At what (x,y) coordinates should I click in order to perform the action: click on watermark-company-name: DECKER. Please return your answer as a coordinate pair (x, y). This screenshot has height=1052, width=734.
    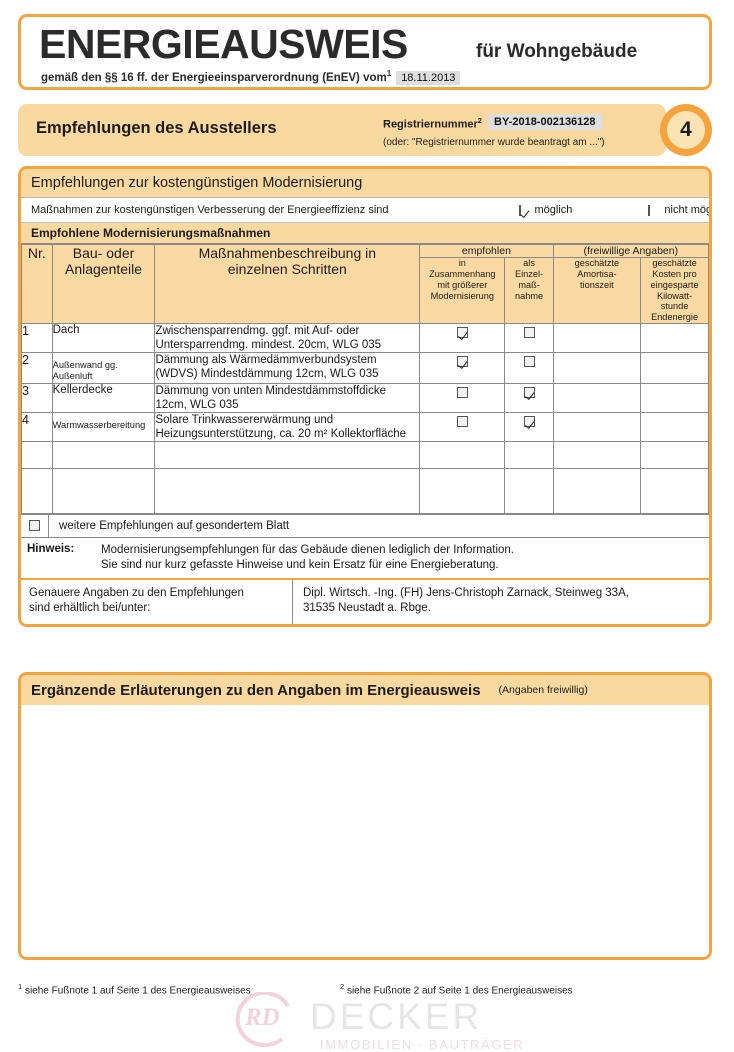
    Looking at the image, I should click on (396, 1016).